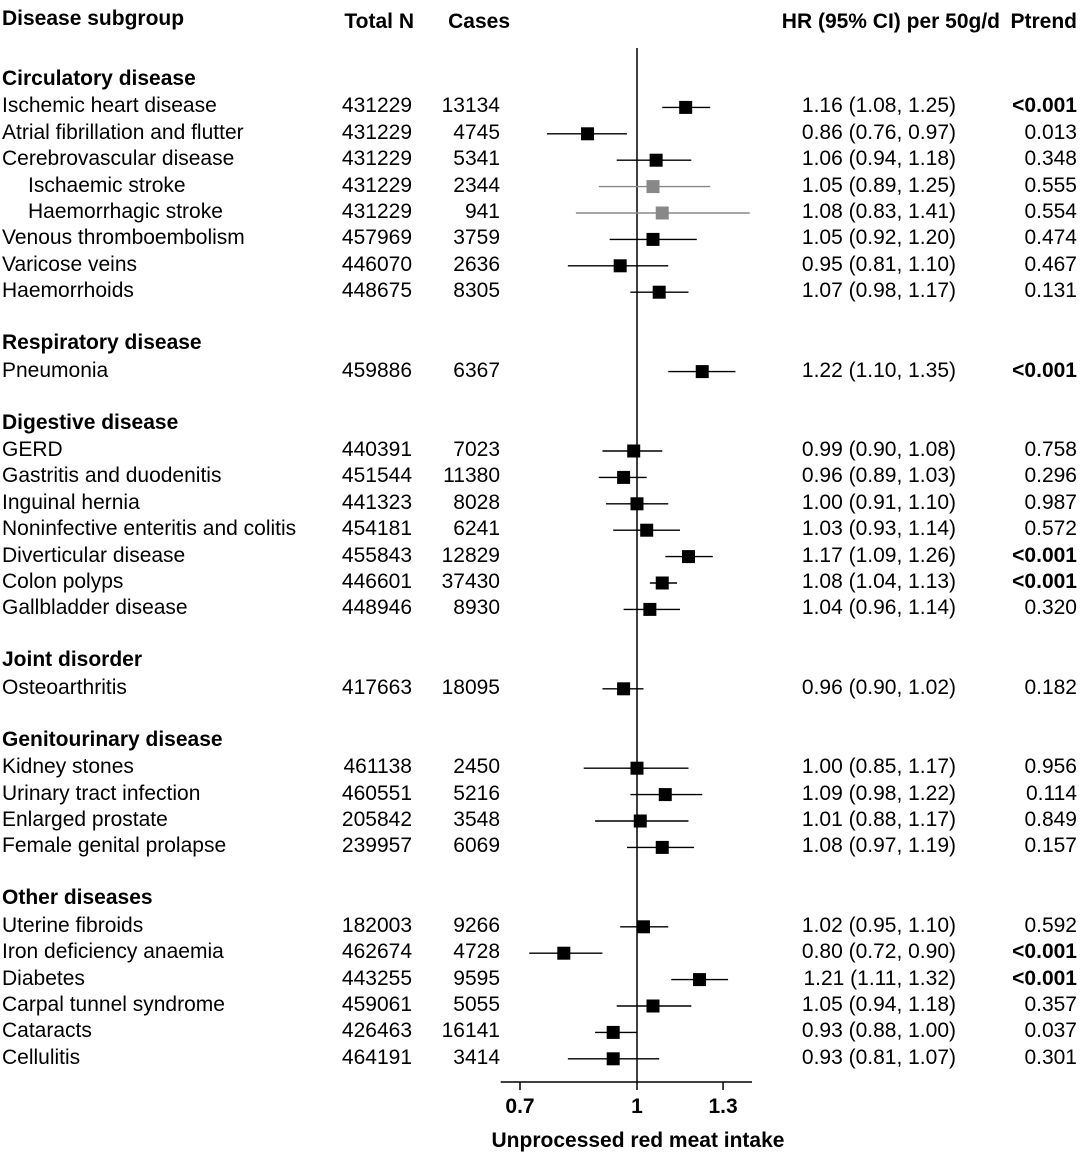 Image resolution: width=1080 pixels, height=1156 pixels. Describe the element at coordinates (637, 1106) in the screenshot. I see `x-tick-label: 1` at that location.